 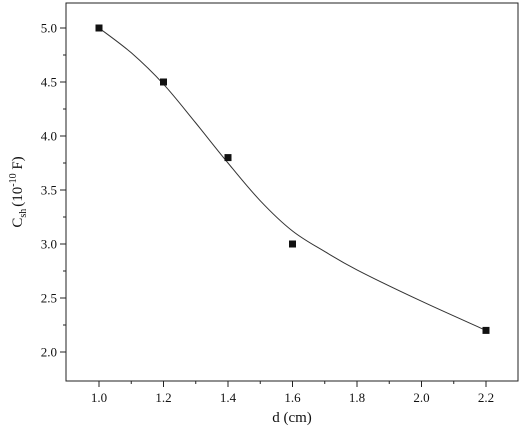 What do you see at coordinates (49, 352) in the screenshot?
I see `y-tick-label: 2.0` at bounding box center [49, 352].